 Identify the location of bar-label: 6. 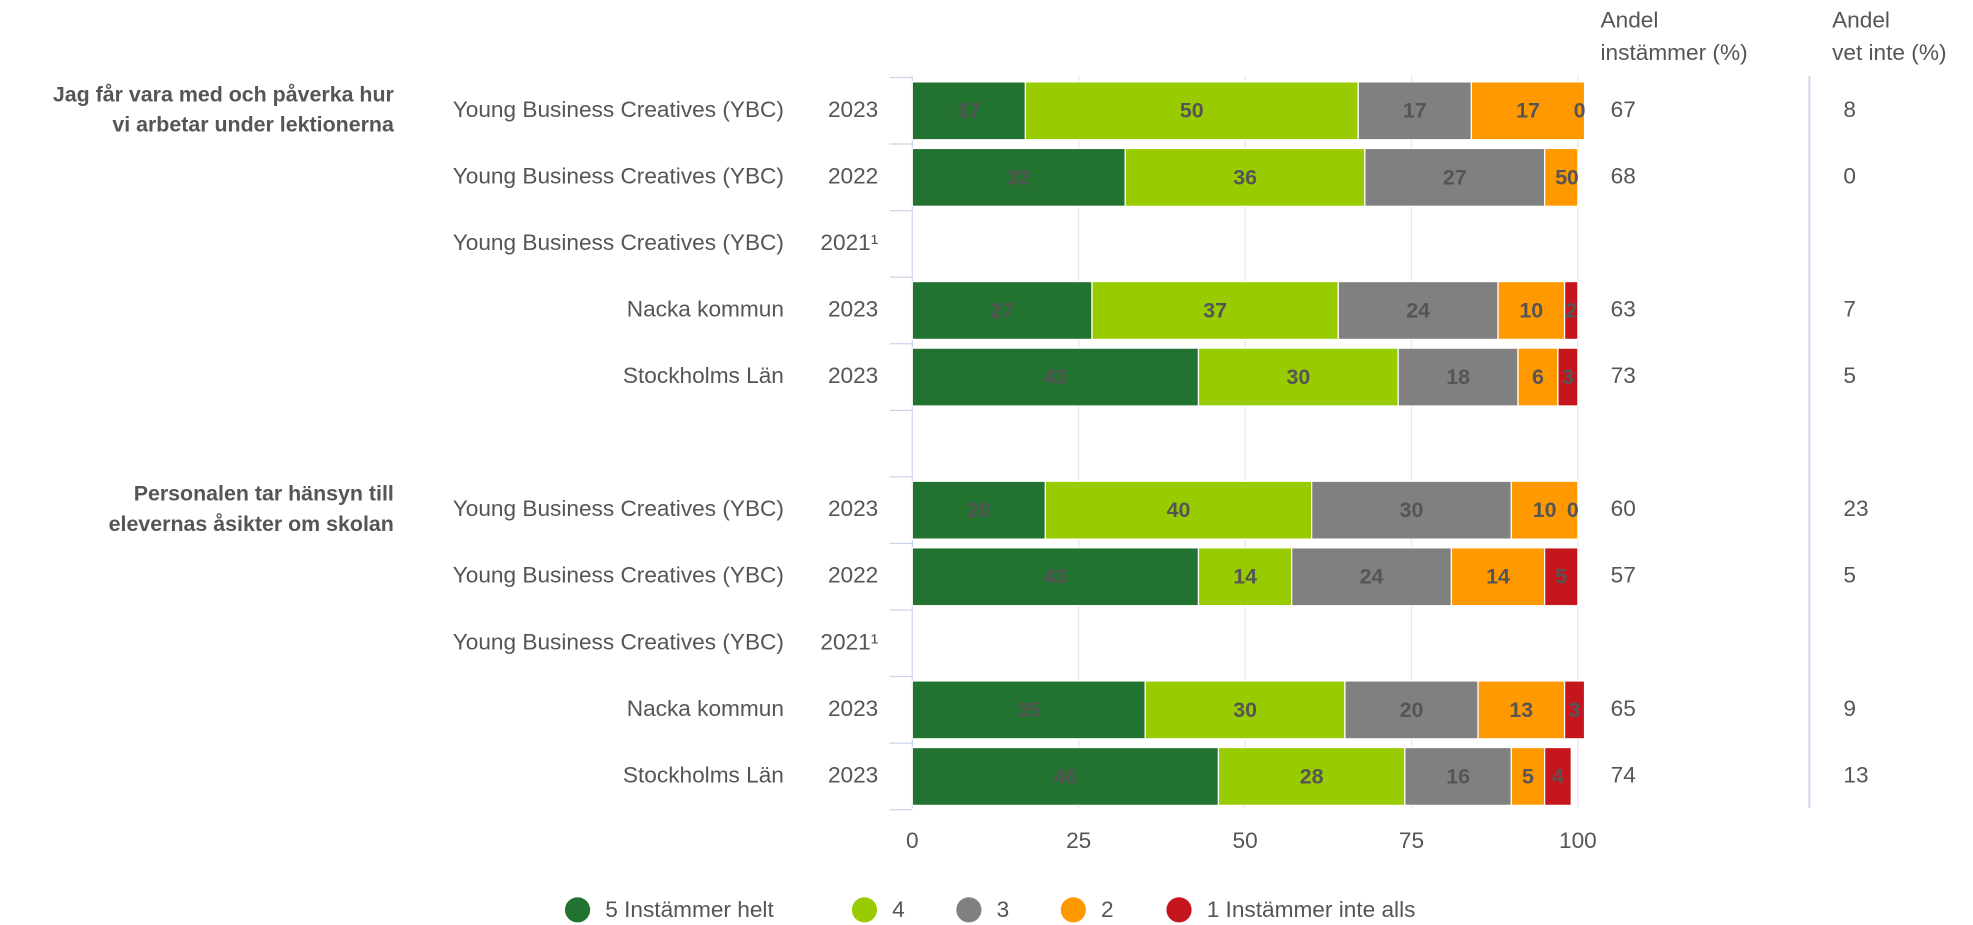
(1538, 377).